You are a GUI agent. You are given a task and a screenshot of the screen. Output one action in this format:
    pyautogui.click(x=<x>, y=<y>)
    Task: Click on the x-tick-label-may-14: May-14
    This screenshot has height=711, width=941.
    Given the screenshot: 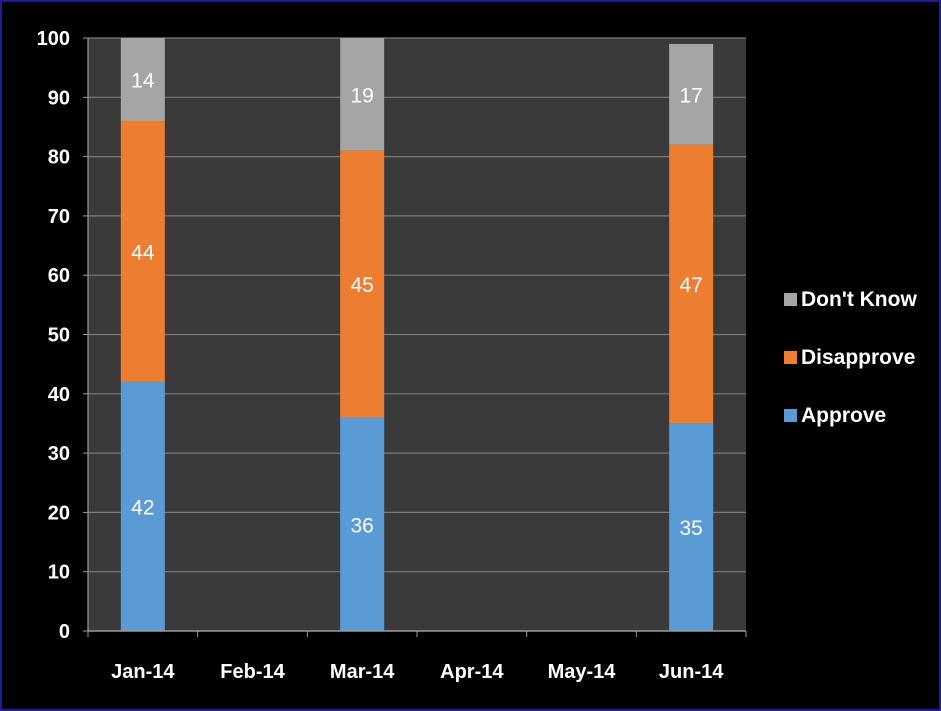 What is the action you would take?
    pyautogui.click(x=582, y=672)
    